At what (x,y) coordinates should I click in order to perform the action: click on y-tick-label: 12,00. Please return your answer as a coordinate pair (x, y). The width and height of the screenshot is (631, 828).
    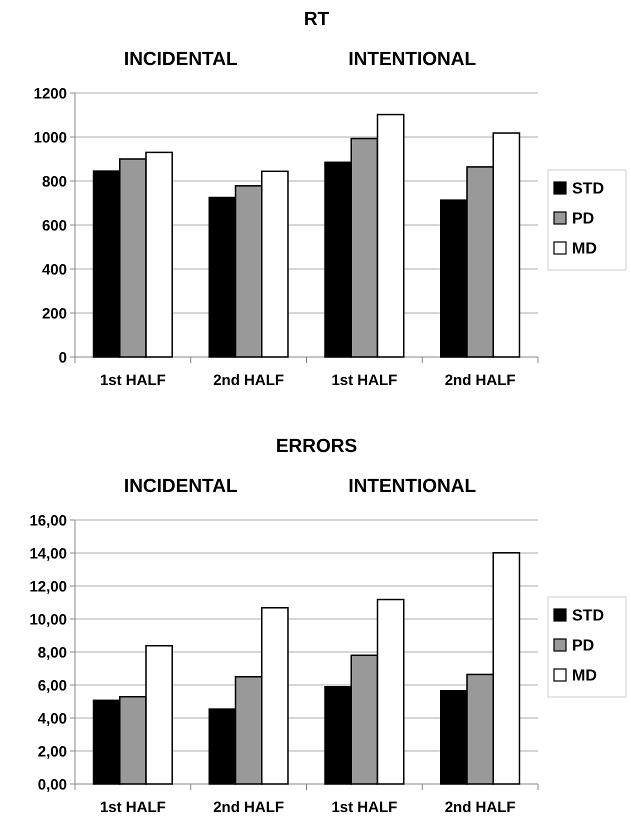
    Looking at the image, I should click on (48, 587).